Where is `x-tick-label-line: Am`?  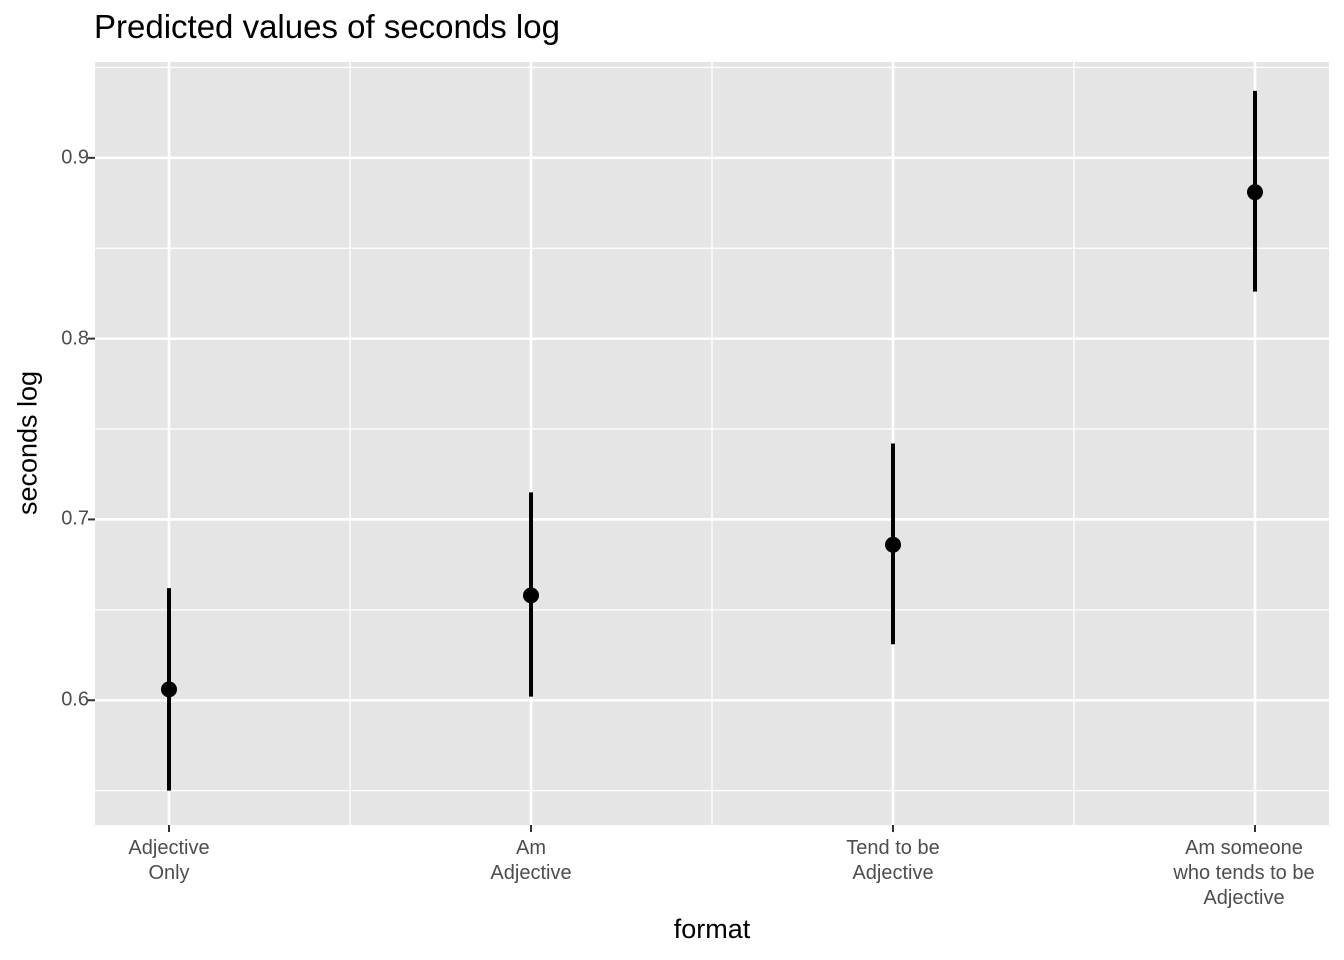
x-tick-label-line: Am is located at coordinates (531, 848).